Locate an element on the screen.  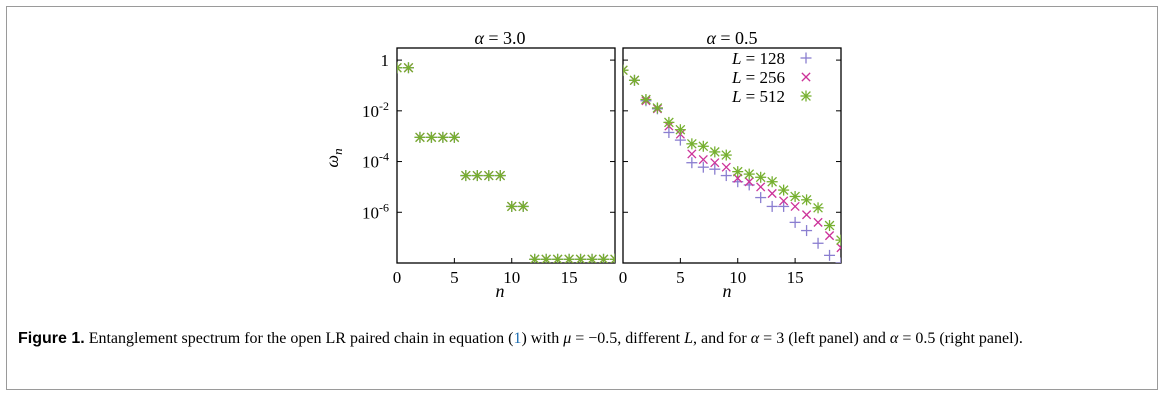
y-axis-subscript: n is located at coordinates (337, 151).